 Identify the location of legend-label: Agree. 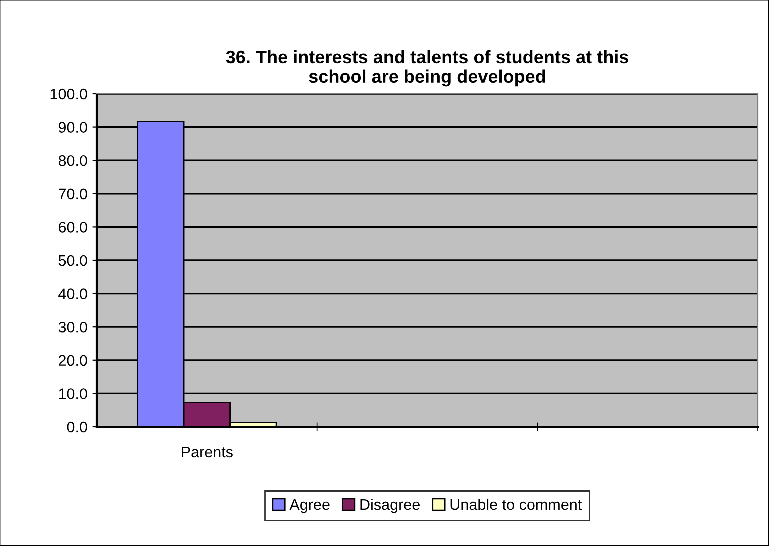
(310, 507).